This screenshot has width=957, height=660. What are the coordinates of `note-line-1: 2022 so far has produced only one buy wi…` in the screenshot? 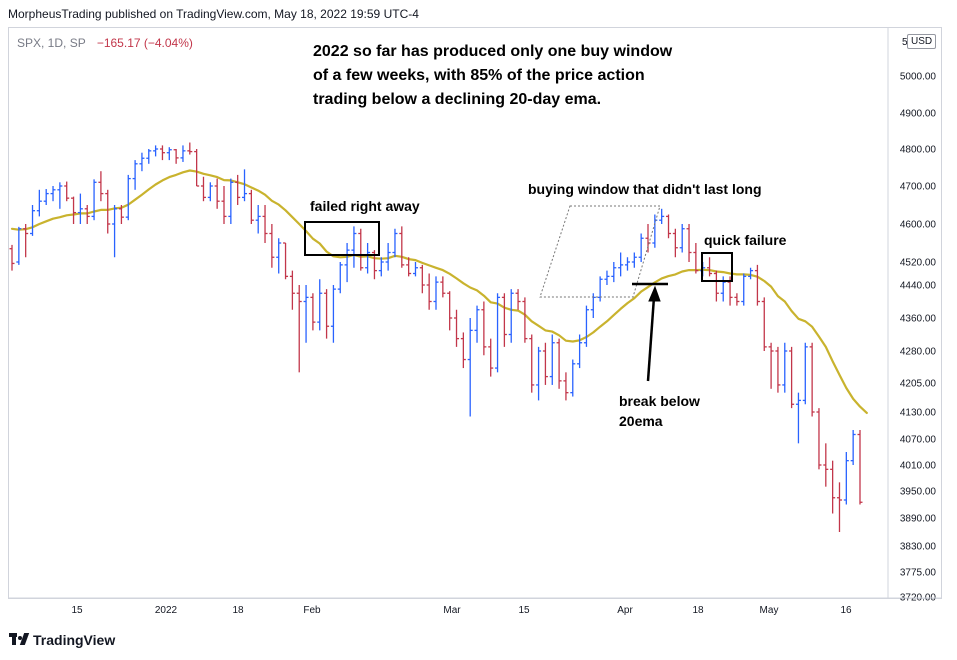 It's located at (493, 51).